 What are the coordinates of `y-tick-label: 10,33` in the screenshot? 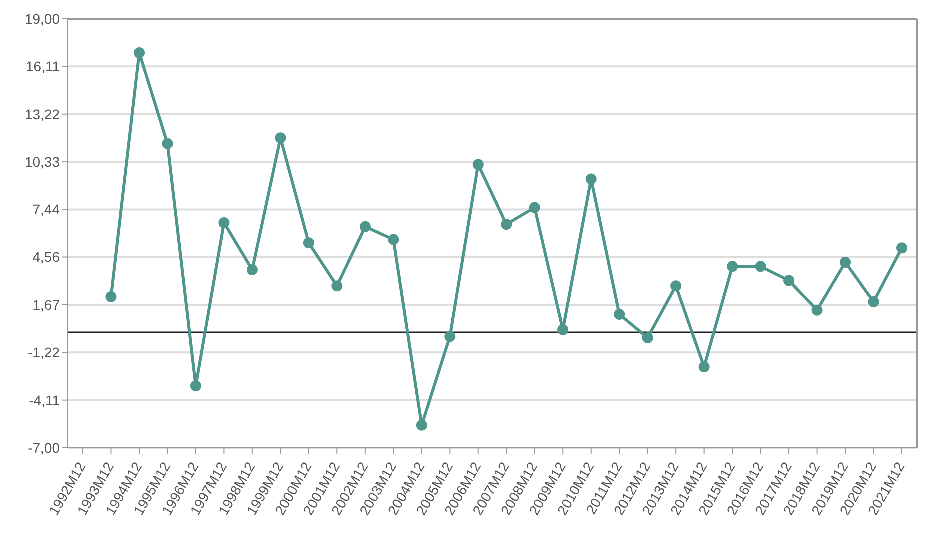 It's located at (42, 162).